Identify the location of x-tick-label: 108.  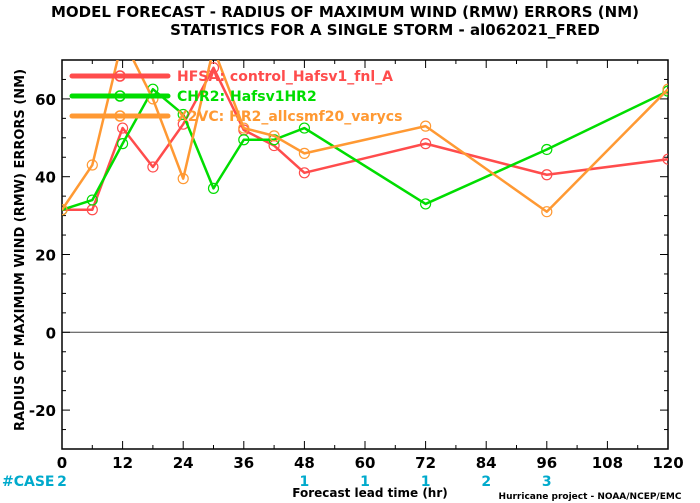
(607, 463).